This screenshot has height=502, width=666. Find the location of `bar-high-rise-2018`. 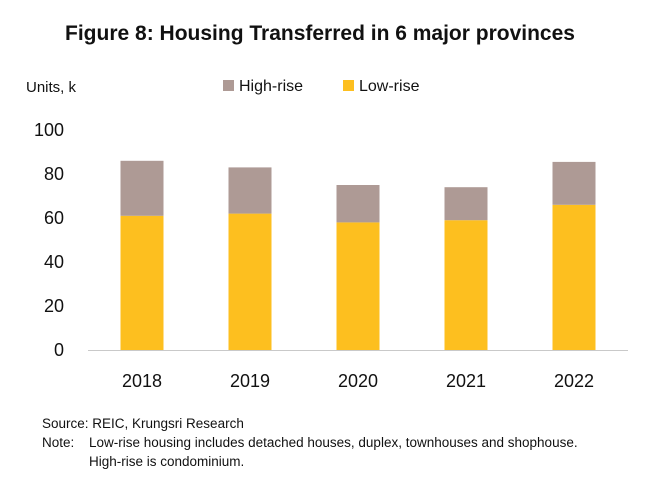

bar-high-rise-2018 is located at coordinates (142, 188).